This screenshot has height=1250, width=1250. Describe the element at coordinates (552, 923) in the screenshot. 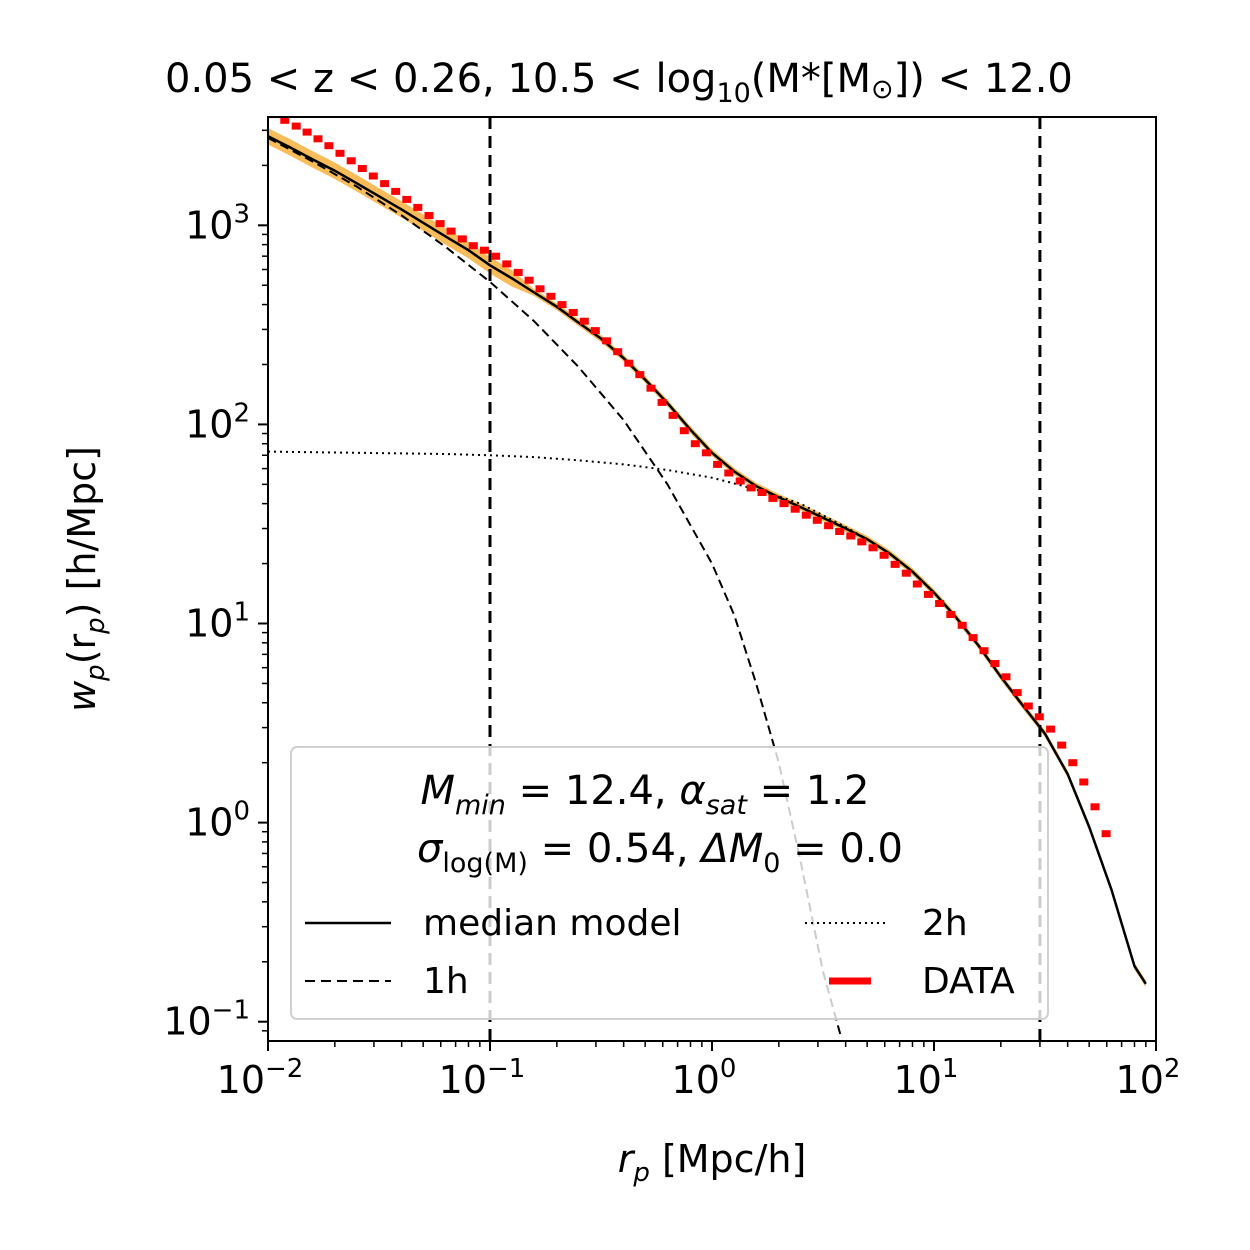

I see `legend-label-median-model: median model` at that location.